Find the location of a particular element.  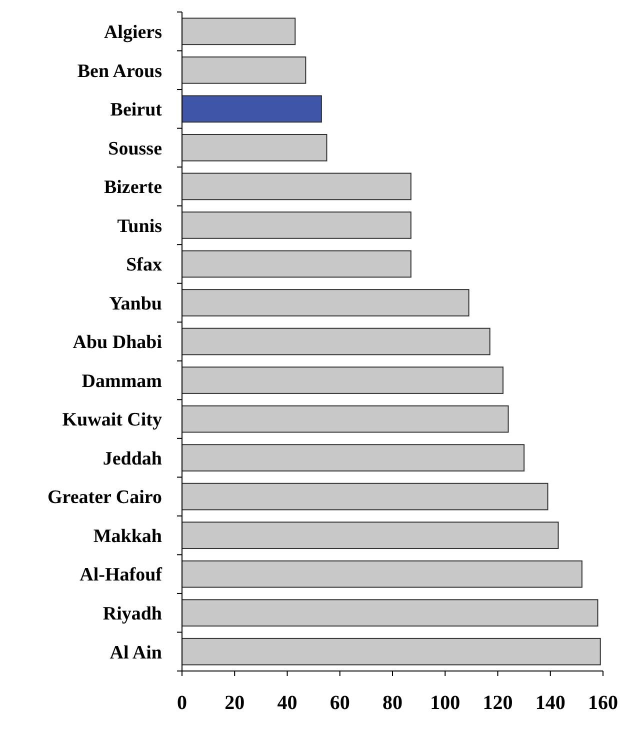

y-tick-label: Algiers is located at coordinates (133, 33).